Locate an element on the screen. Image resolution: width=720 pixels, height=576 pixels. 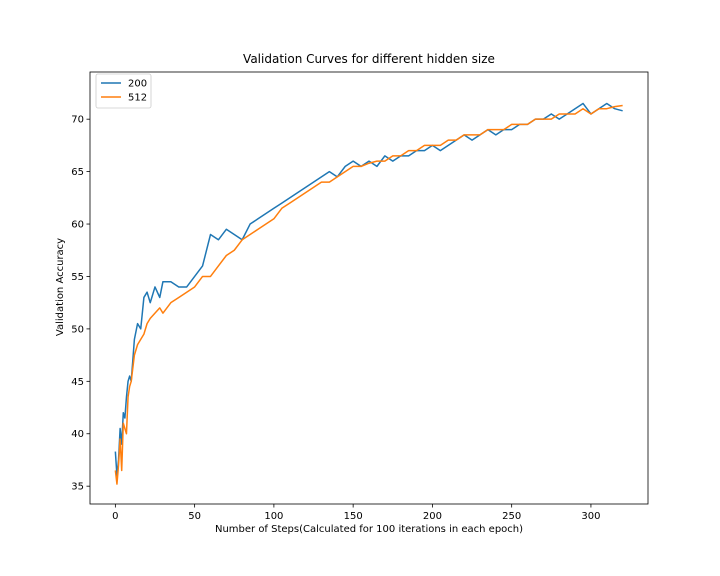
legend-label-200: 200 is located at coordinates (137, 84).